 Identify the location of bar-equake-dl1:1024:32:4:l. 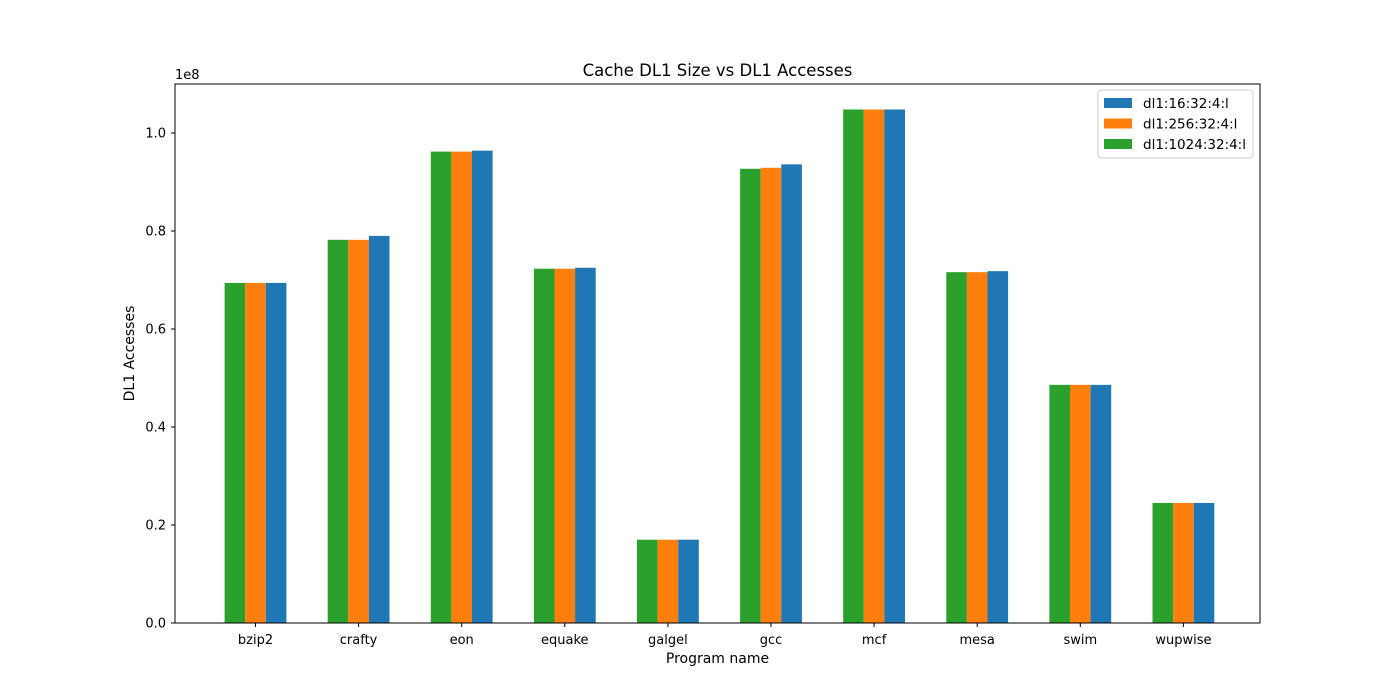
(544, 445).